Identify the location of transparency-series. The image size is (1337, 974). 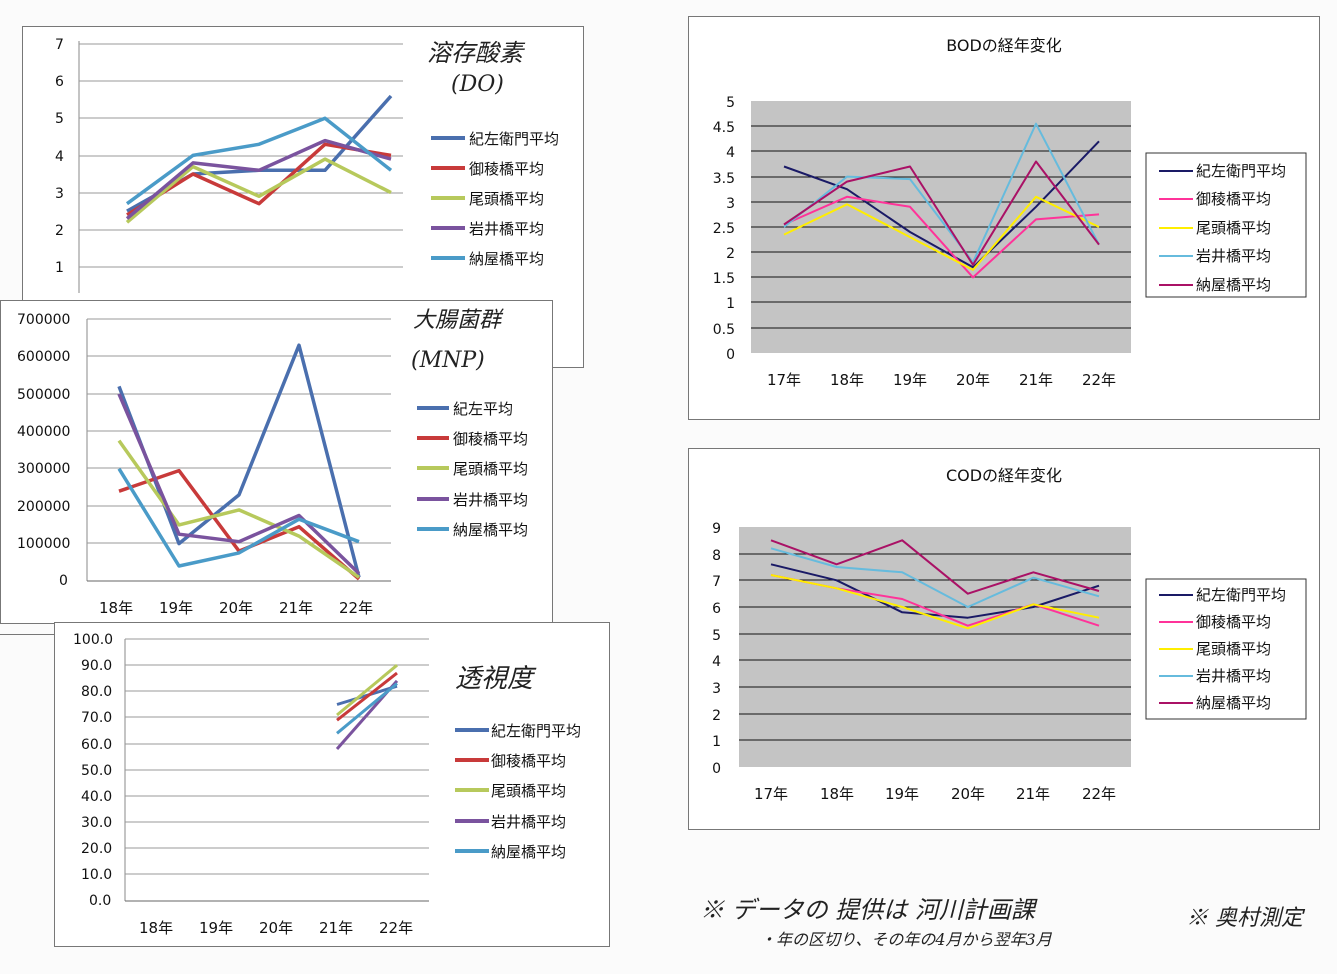
(367, 707).